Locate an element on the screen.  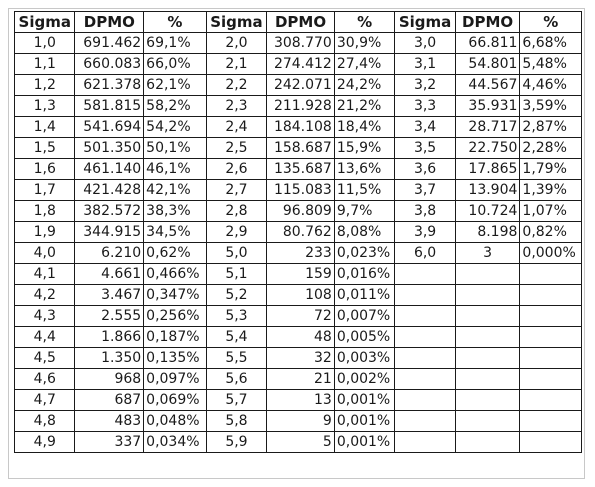
cell-percent: 0,023% is located at coordinates (364, 253).